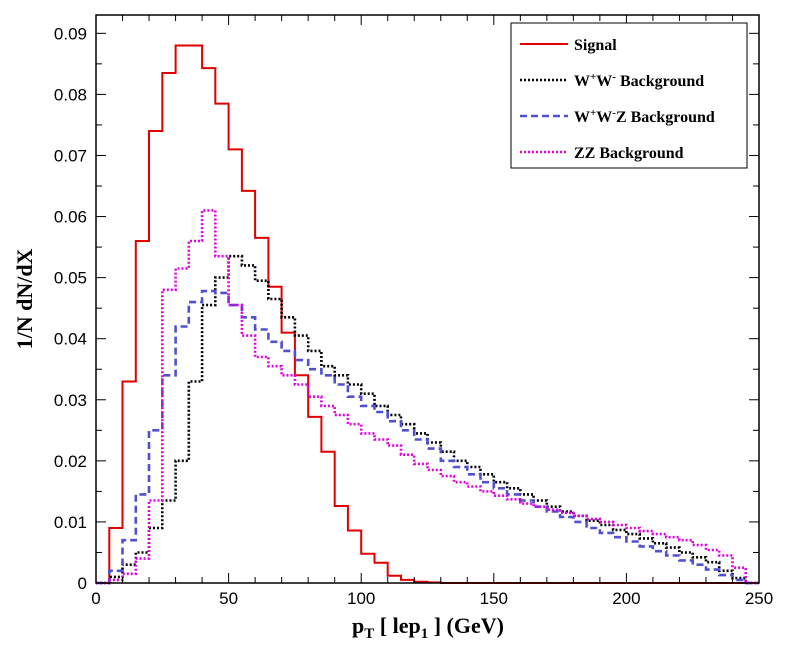  I want to click on legend-box, so click(629, 95).